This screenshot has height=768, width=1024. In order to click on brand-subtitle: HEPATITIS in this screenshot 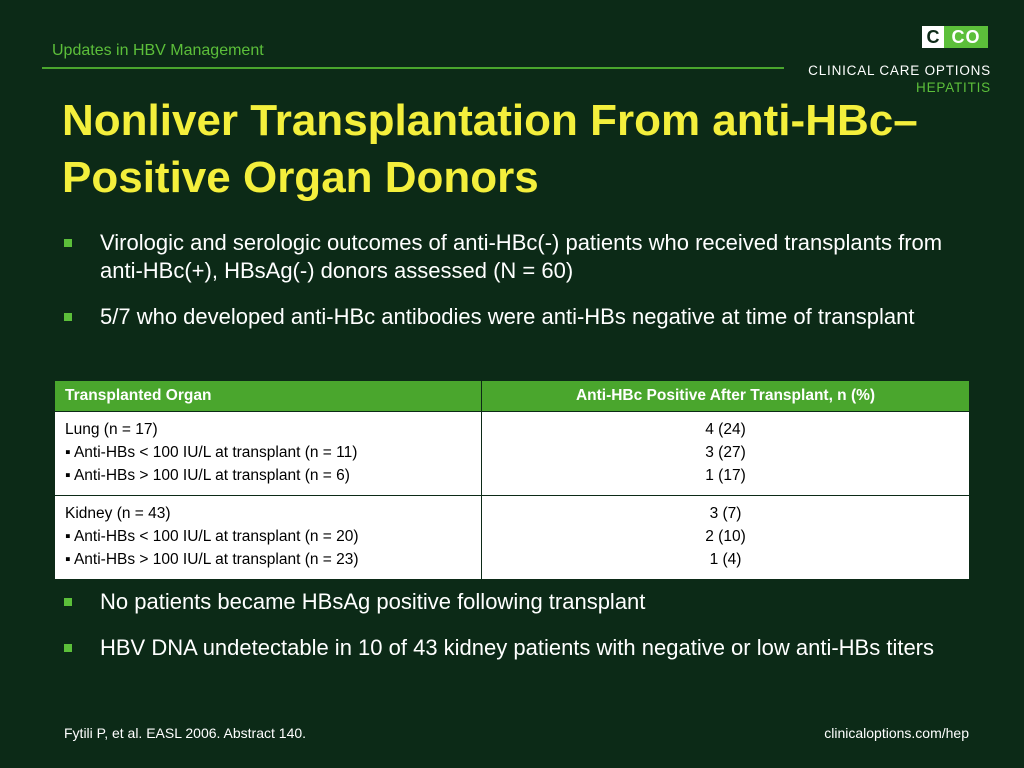, I will do `click(953, 87)`.